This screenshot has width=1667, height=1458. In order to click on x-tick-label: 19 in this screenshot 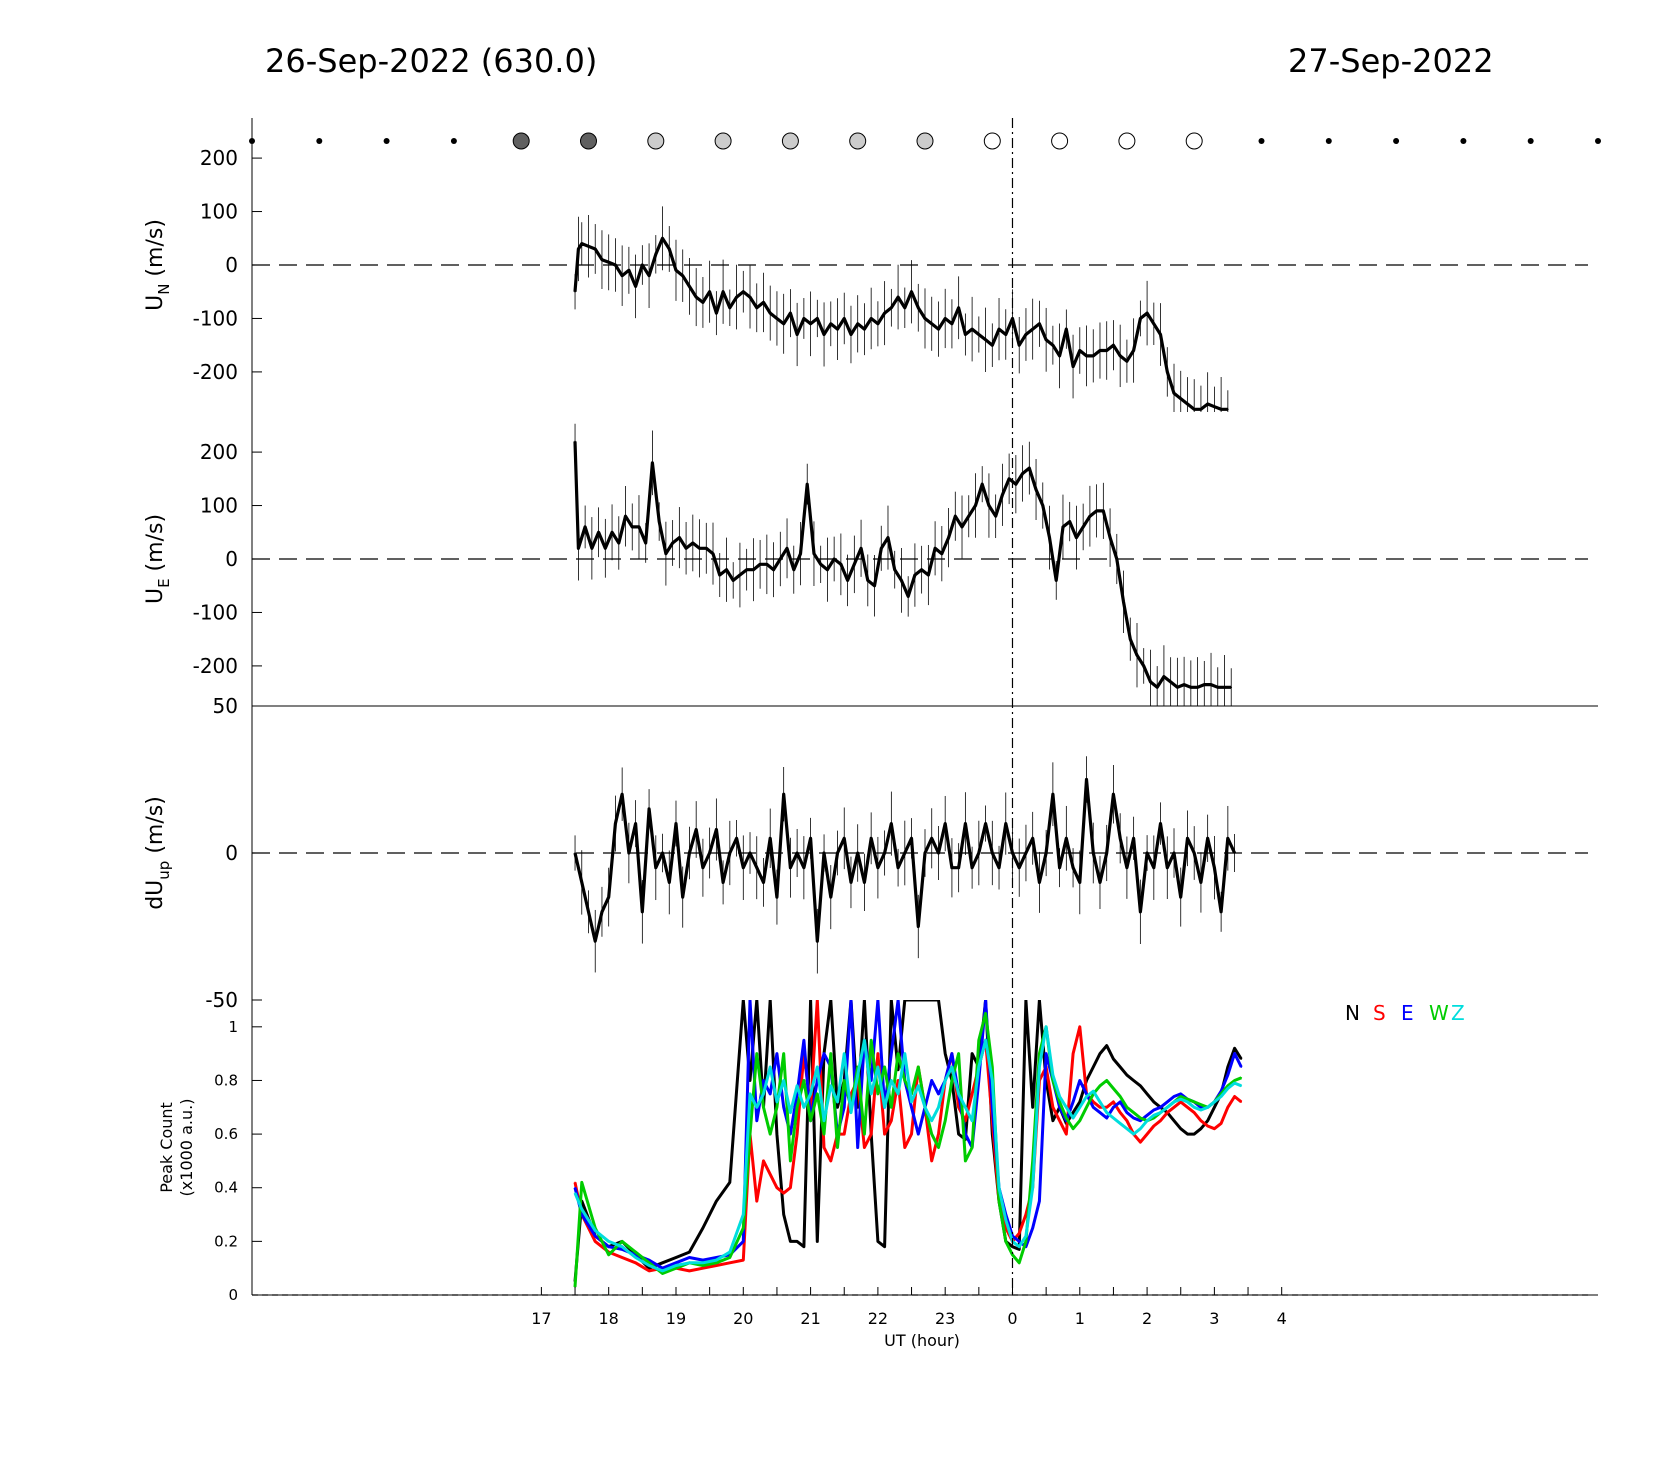, I will do `click(676, 1318)`.